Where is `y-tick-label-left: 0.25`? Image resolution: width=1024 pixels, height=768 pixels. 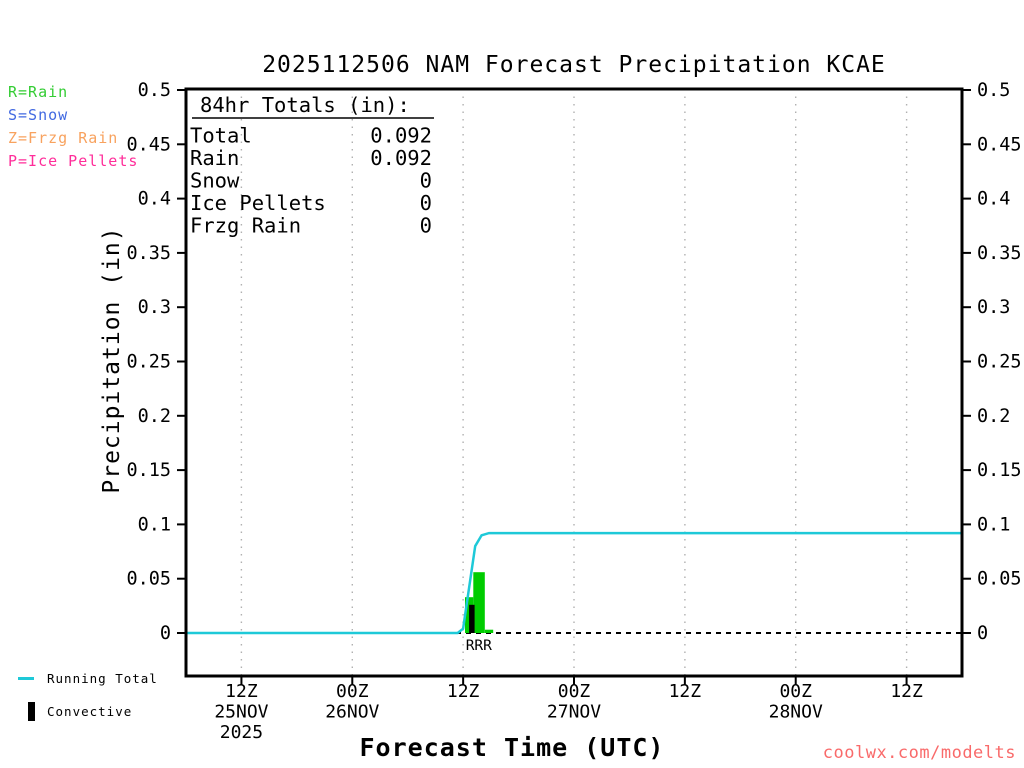
y-tick-label-left: 0.25 is located at coordinates (148, 362).